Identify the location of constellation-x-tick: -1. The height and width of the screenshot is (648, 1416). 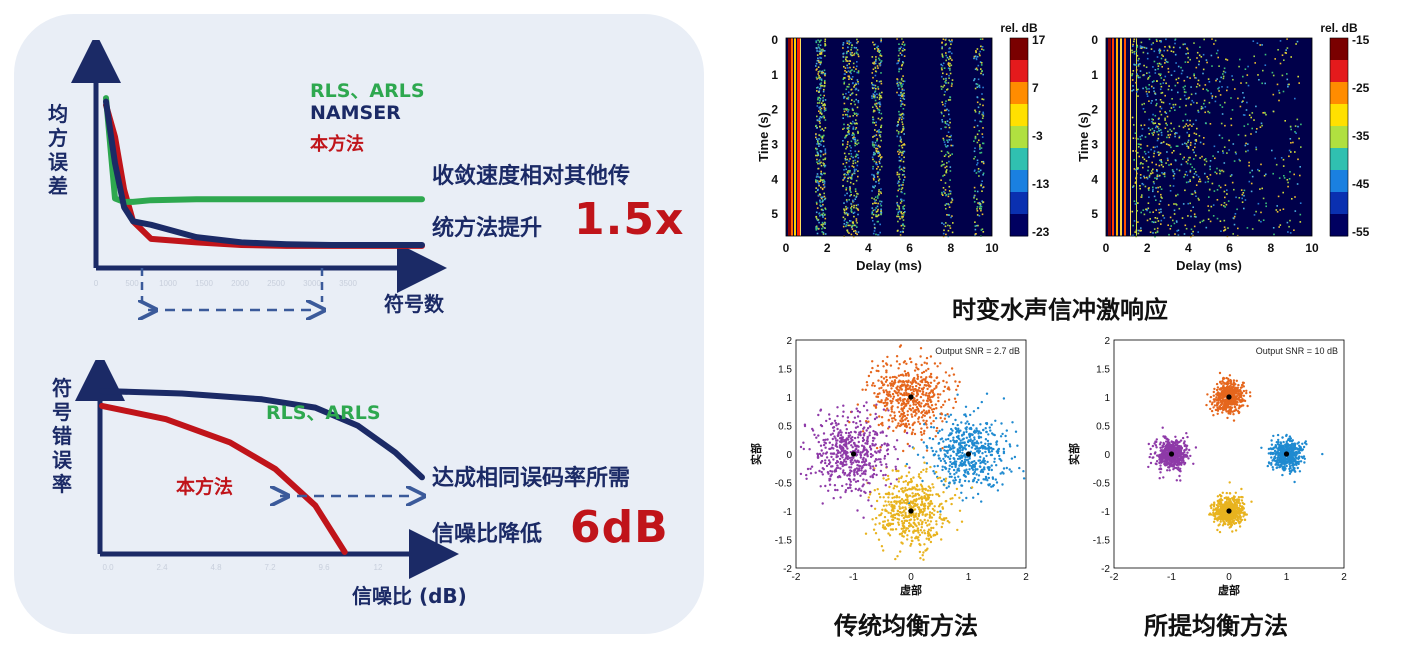
(853, 577).